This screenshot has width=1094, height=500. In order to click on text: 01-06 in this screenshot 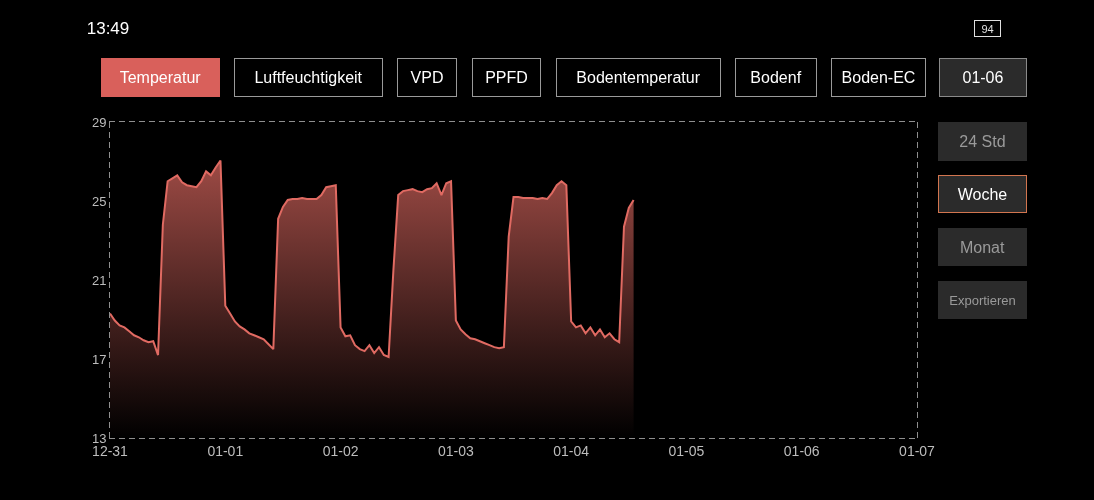, I will do `click(983, 77)`.